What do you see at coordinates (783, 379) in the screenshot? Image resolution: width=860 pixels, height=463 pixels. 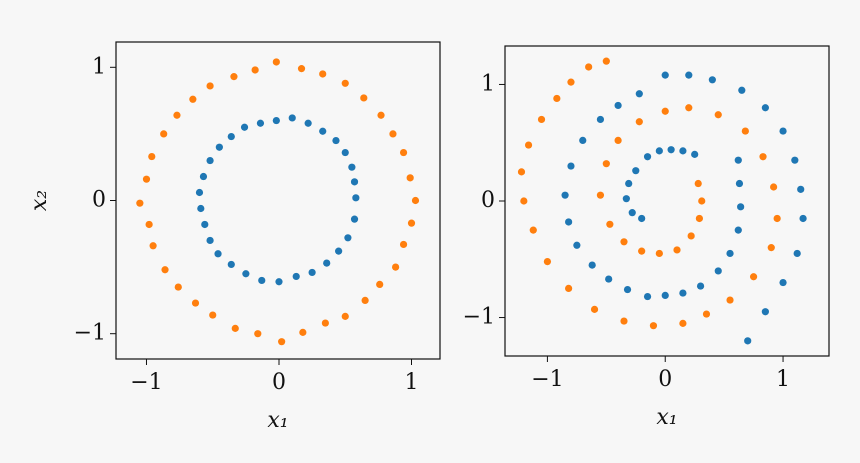 I see `x-tick-label: 1` at bounding box center [783, 379].